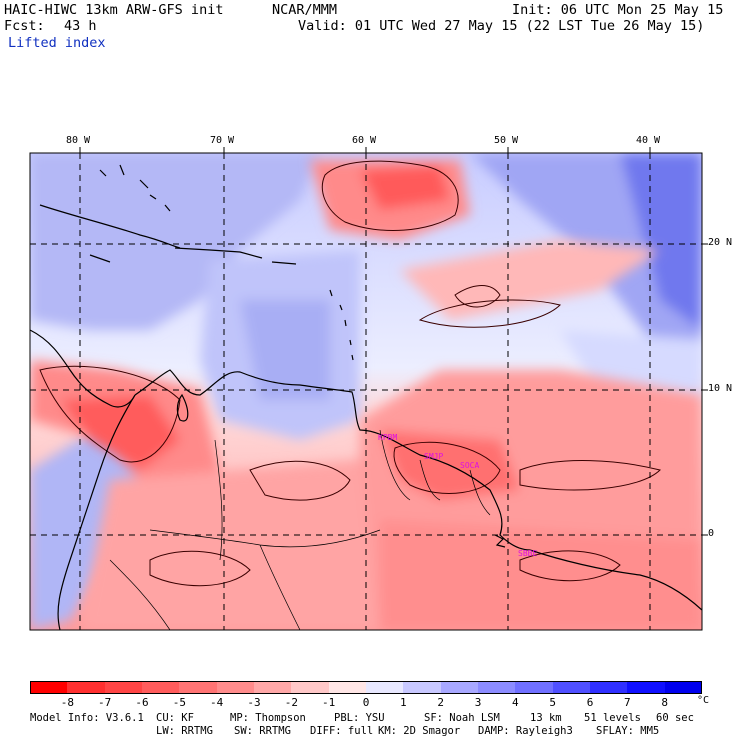 The width and height of the screenshot is (740, 740). Describe the element at coordinates (664, 702) in the screenshot. I see `legend-tick-label: 8` at that location.